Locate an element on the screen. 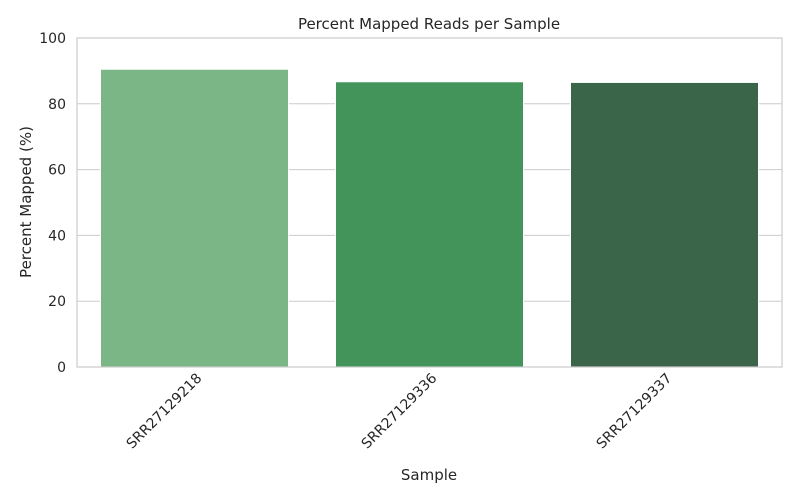  x-tick-labels: SRR27129218 SRR27129336 SRR27129337 is located at coordinates (400, 411).